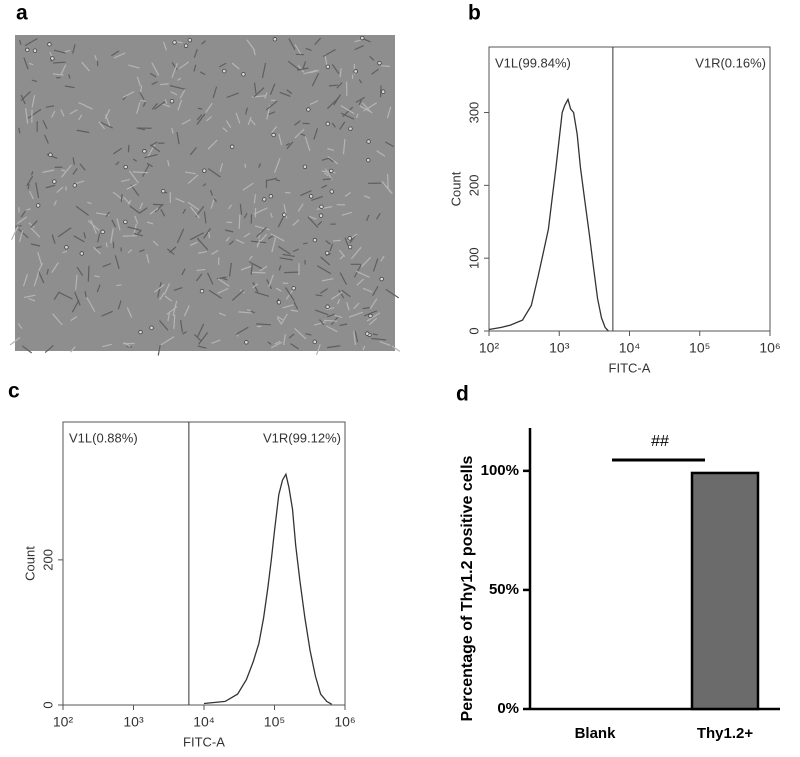 This screenshot has width=800, height=757. I want to click on y-tick-label: 100%, so click(500, 470).